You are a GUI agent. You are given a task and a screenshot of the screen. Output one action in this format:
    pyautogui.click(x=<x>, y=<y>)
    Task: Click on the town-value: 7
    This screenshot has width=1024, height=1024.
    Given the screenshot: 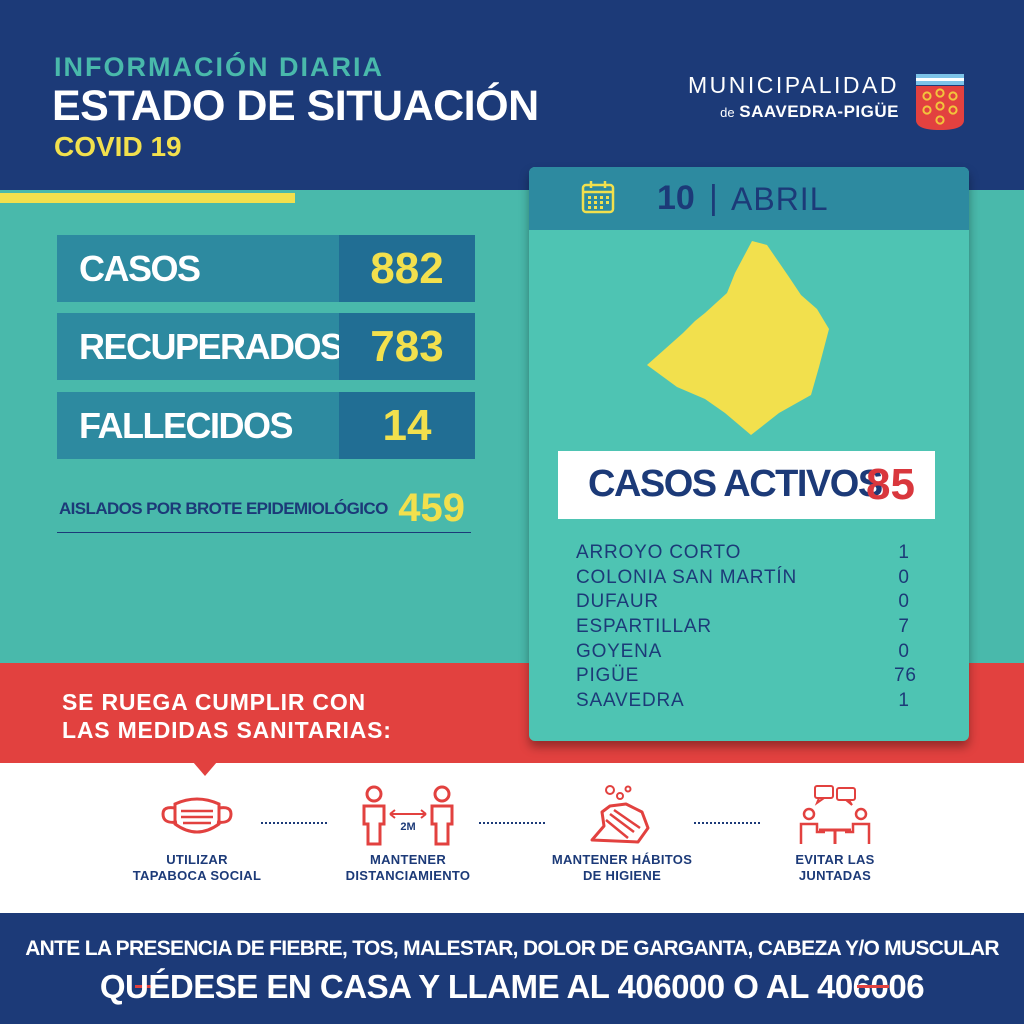 What is the action you would take?
    pyautogui.click(x=904, y=627)
    